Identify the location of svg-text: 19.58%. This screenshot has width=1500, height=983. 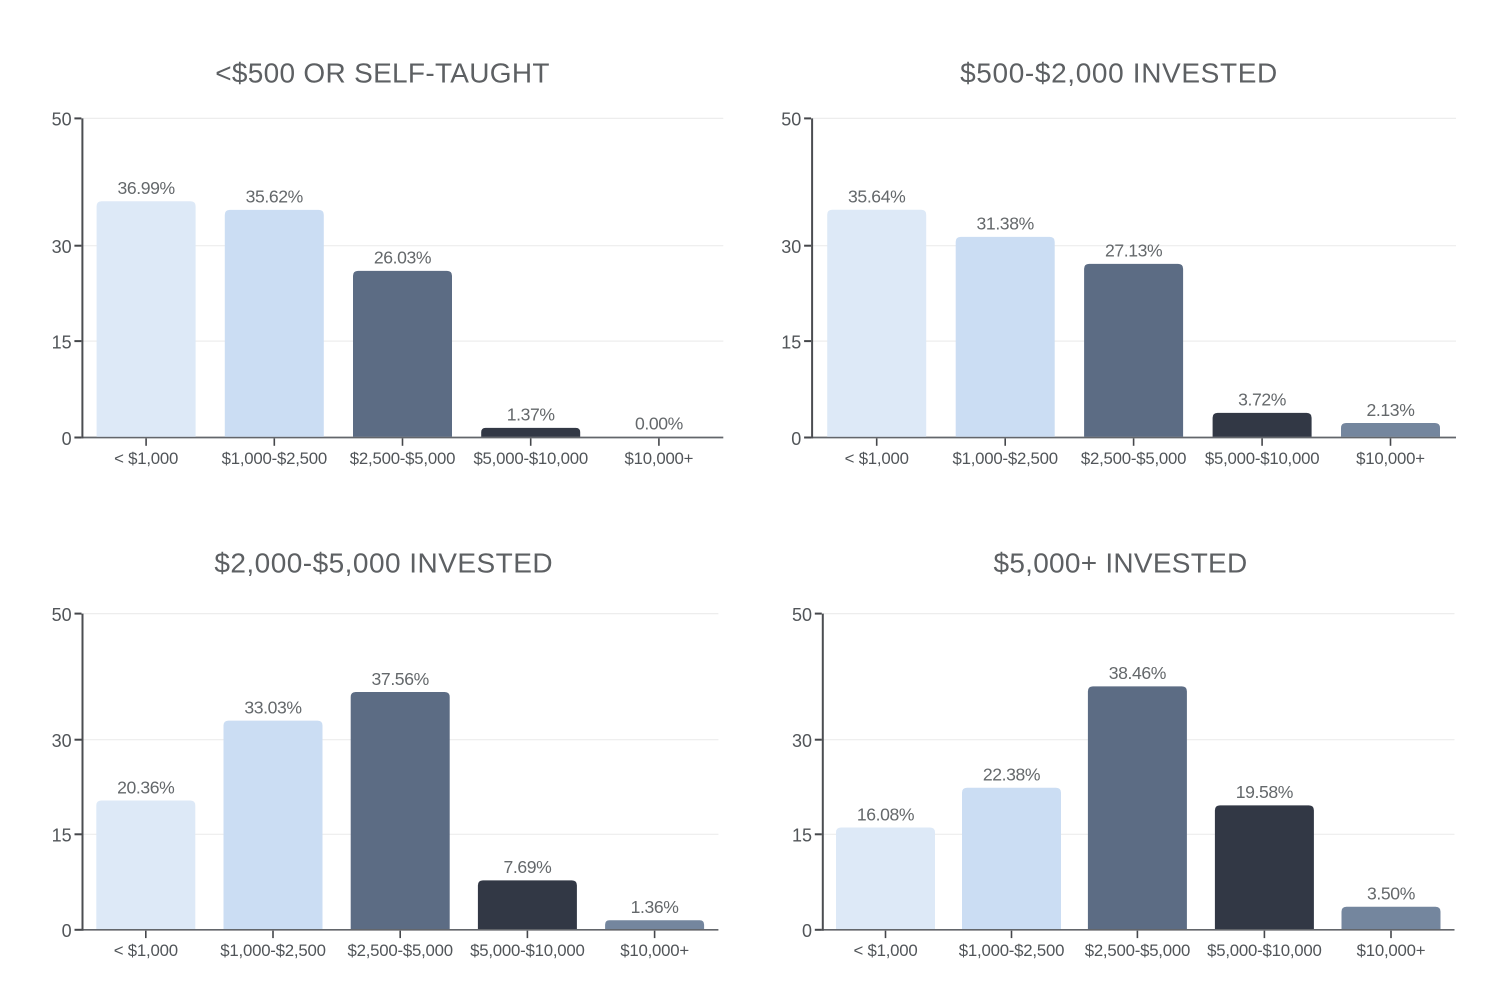
(1265, 792).